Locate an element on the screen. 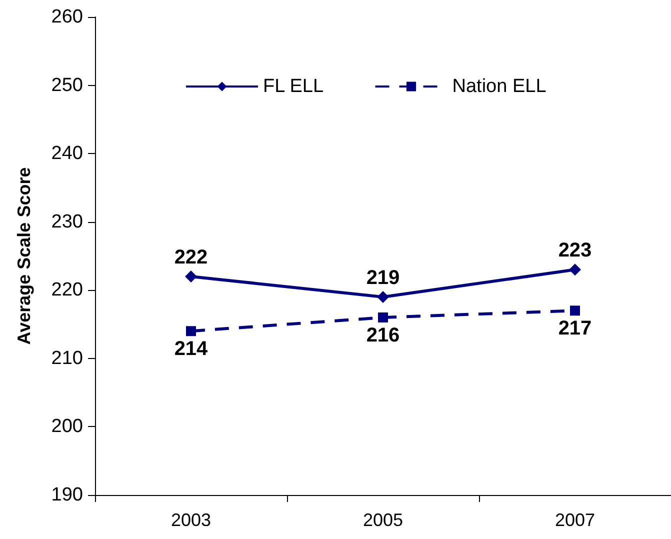 Image resolution: width=671 pixels, height=539 pixels. legend-label: FL ELL is located at coordinates (293, 86).